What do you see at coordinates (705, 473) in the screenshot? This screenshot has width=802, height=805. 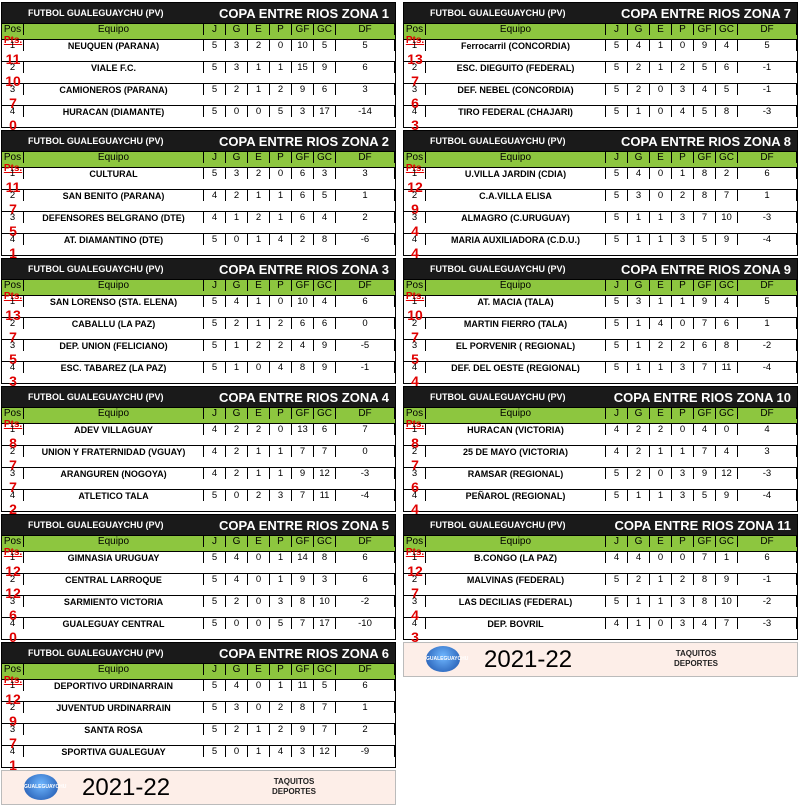 I see `goals-for-cell: 9` at bounding box center [705, 473].